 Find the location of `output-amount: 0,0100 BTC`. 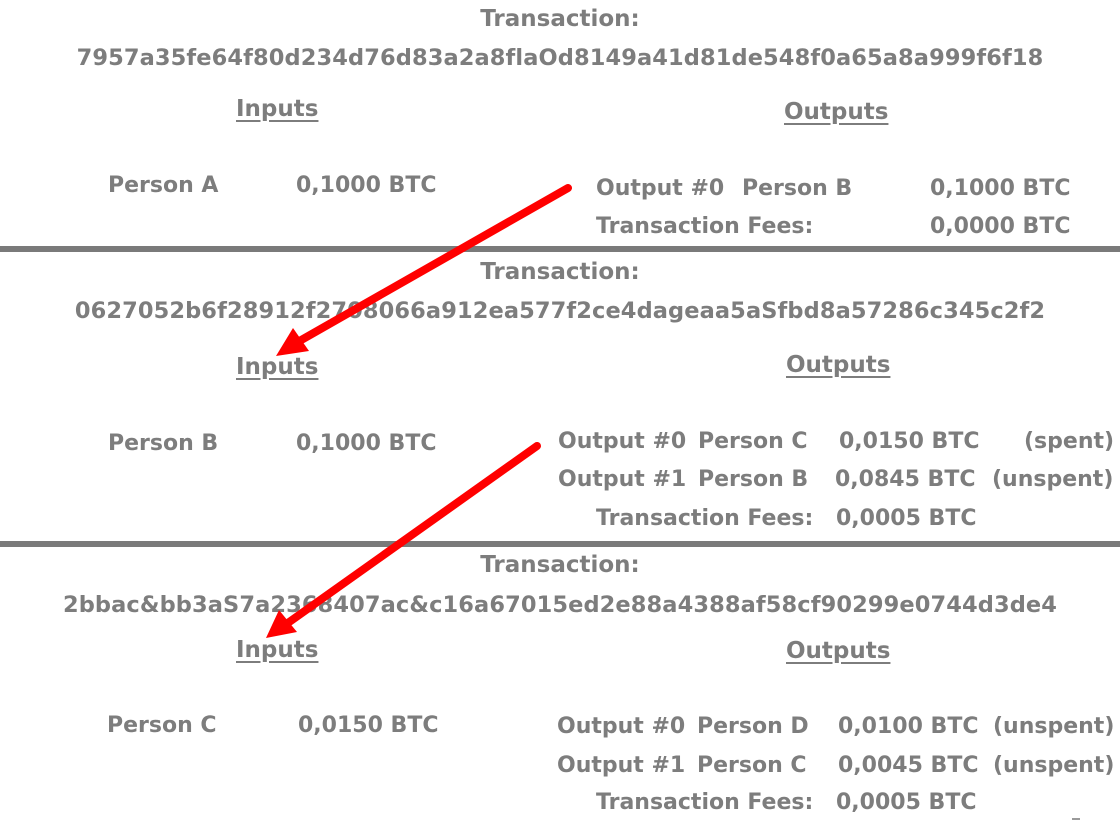

output-amount: 0,0100 BTC is located at coordinates (908, 726).